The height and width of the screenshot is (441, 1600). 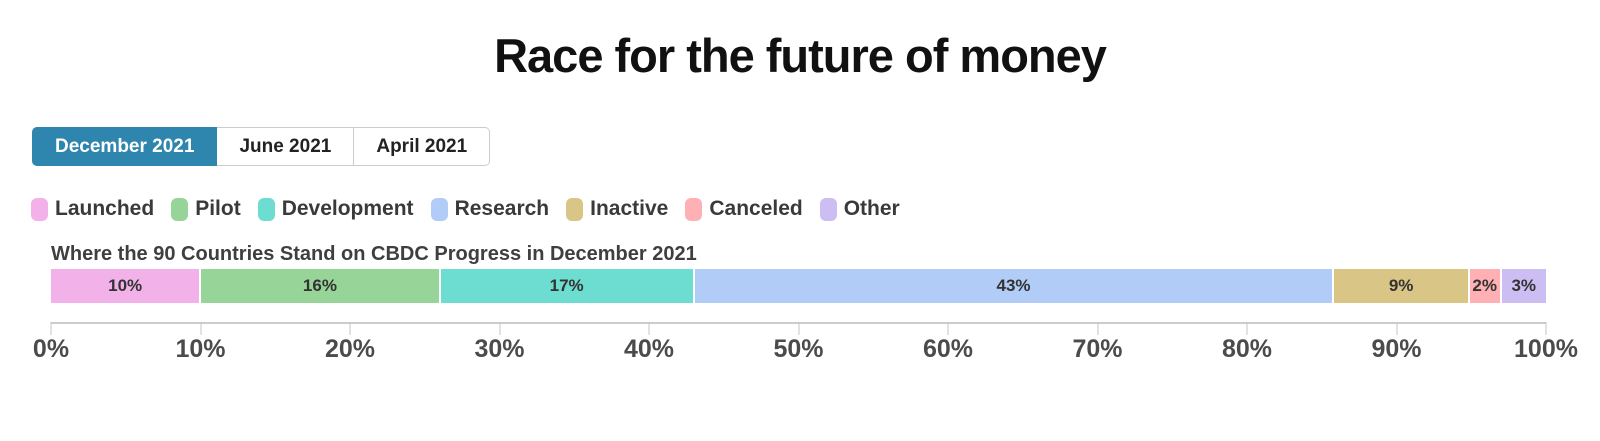 I want to click on legend-label: Development, so click(x=347, y=208).